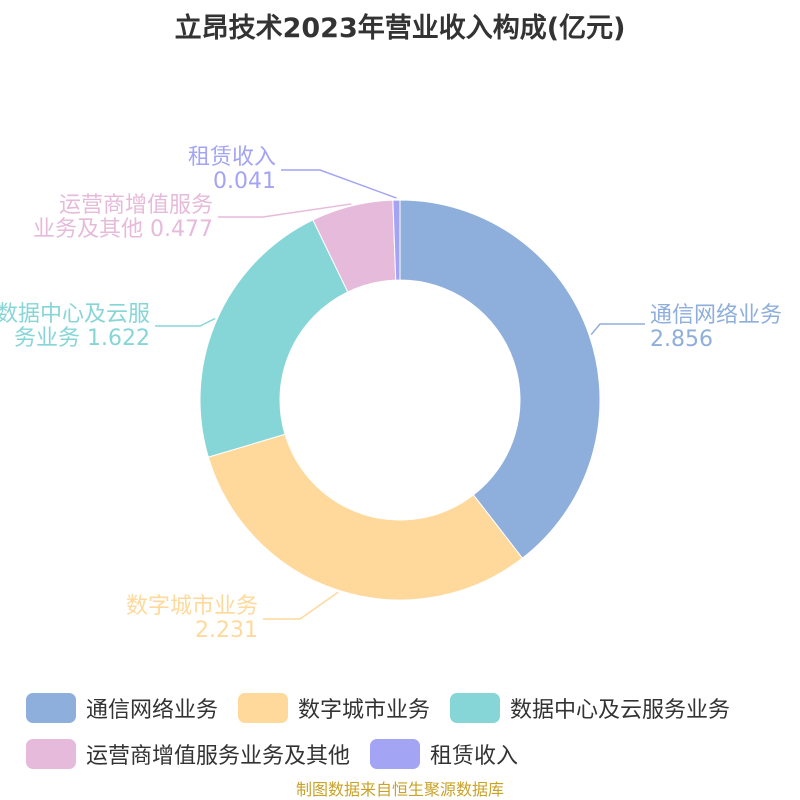 The height and width of the screenshot is (800, 800). What do you see at coordinates (400, 28) in the screenshot?
I see `chart-title: 立昂技术2023年营业收入构成(亿元)` at bounding box center [400, 28].